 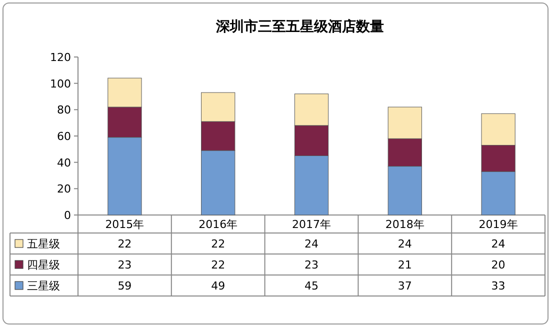 I want to click on y-tick-label: 0, so click(x=67, y=215).